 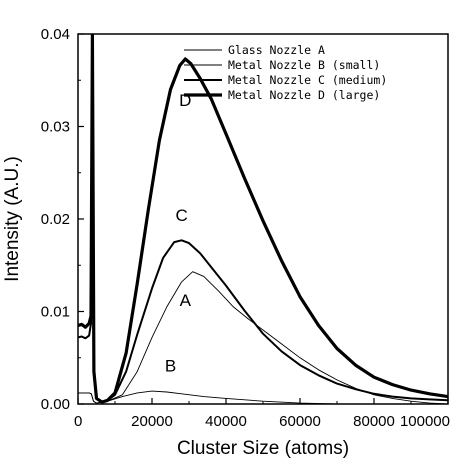 What do you see at coordinates (152, 421) in the screenshot?
I see `x-tick-label: 20000` at bounding box center [152, 421].